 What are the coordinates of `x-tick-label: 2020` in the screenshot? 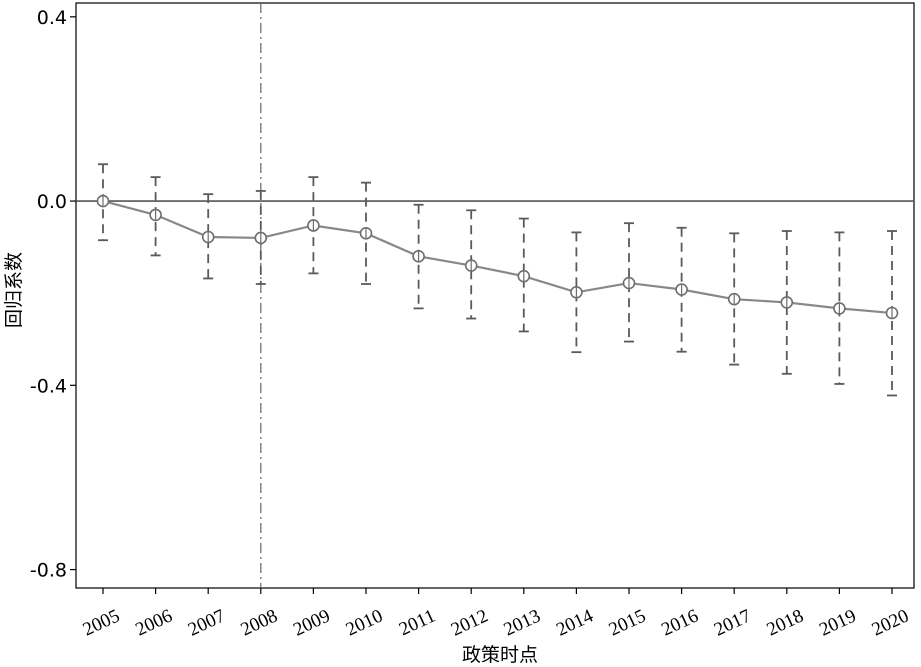 It's located at (890, 622).